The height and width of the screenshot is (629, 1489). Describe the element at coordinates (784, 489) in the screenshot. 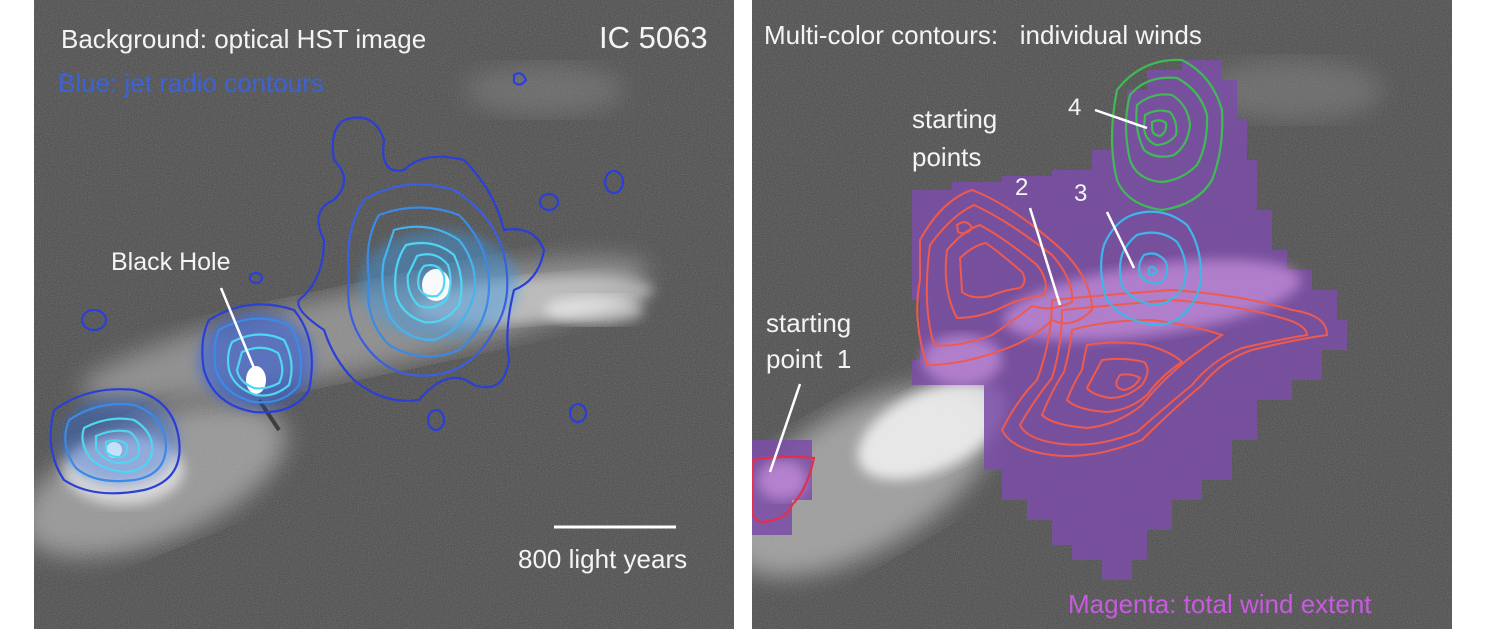

I see `wind-1-contours` at that location.